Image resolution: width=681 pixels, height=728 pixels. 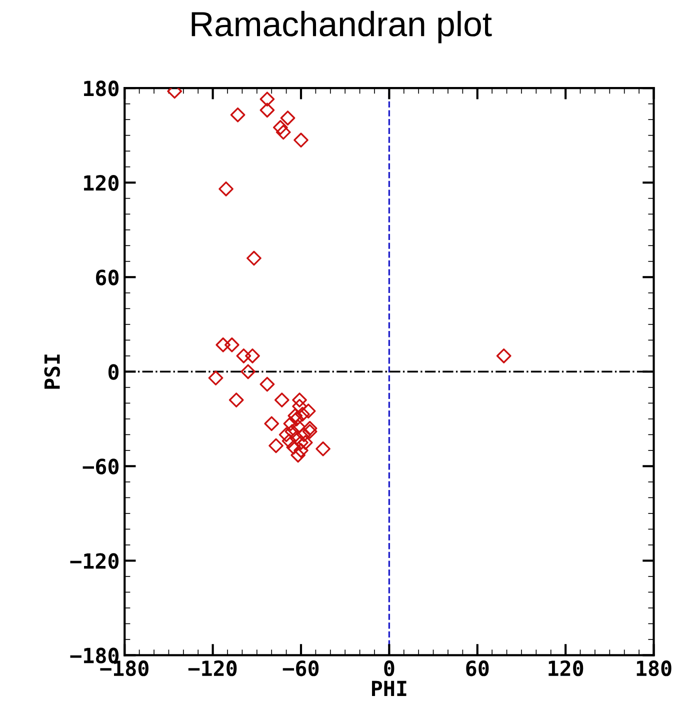 I want to click on y-axis-title: PSI, so click(x=52, y=371).